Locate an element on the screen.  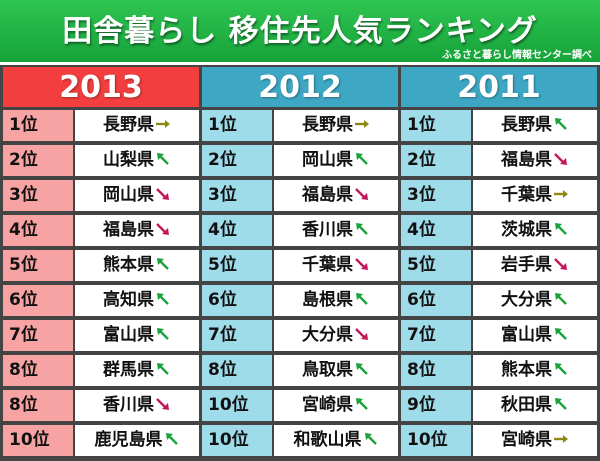
prefecture-name: 鹿児島県 is located at coordinates (128, 439).